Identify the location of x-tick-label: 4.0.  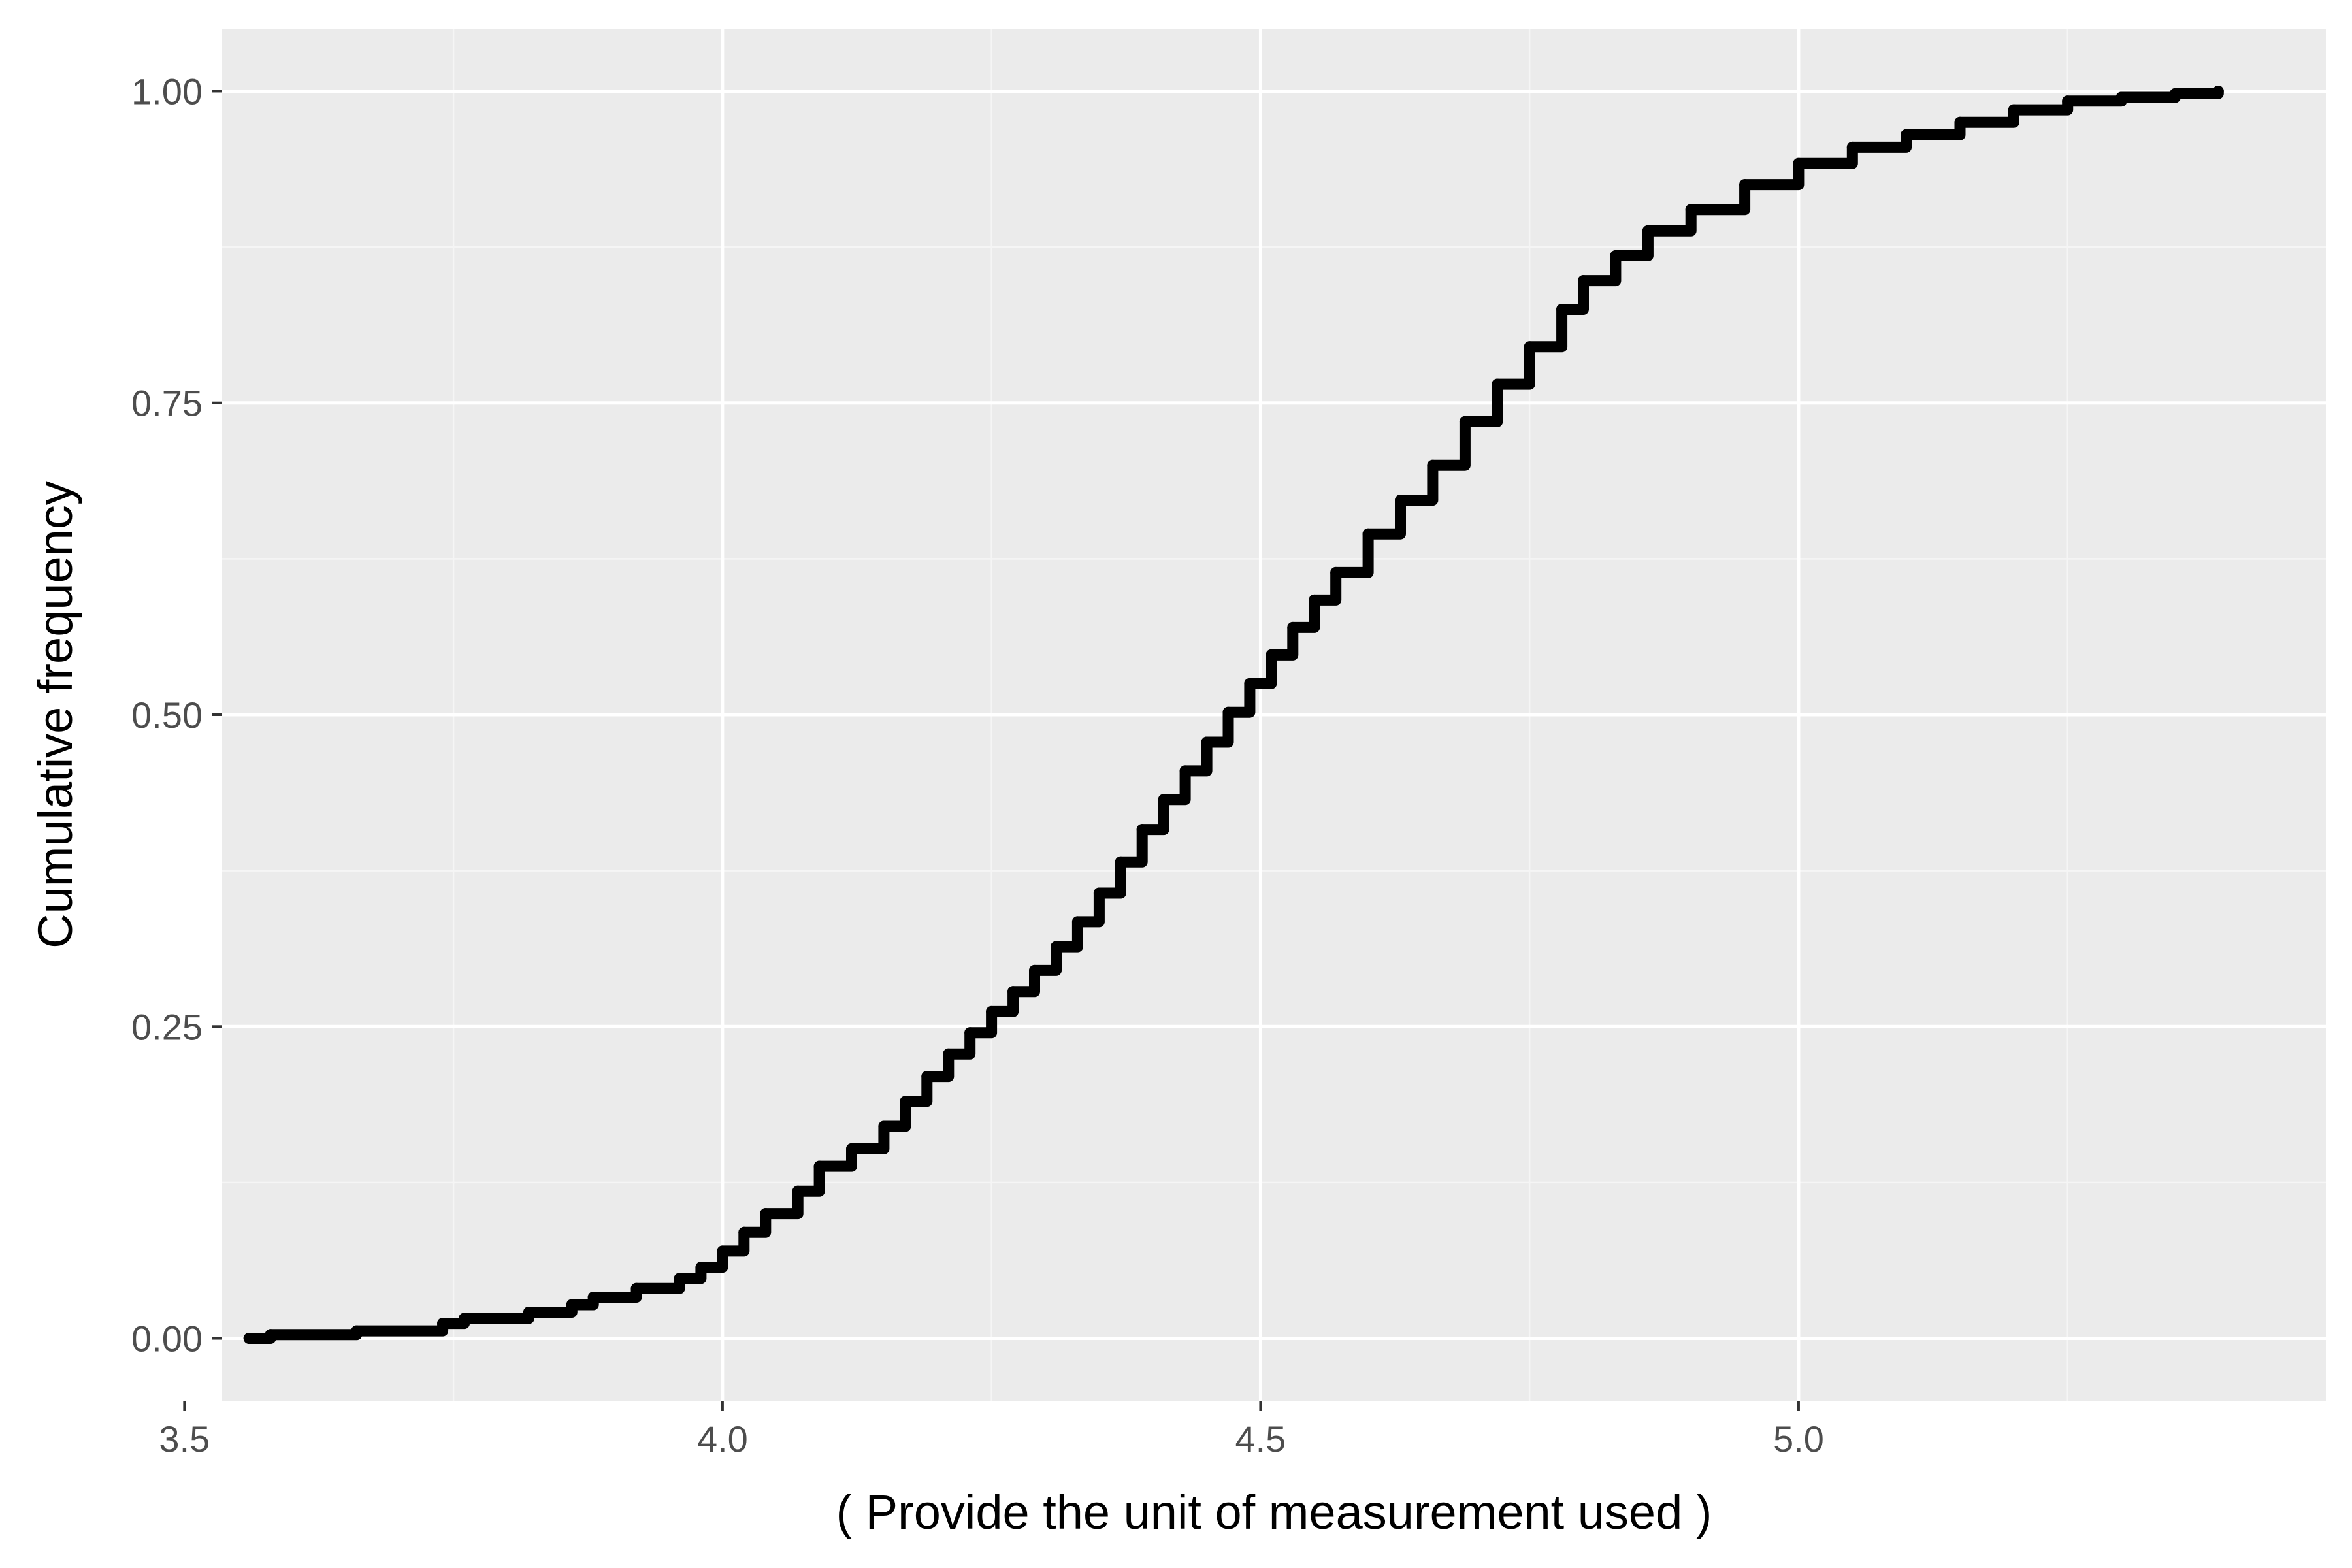
(722, 1439).